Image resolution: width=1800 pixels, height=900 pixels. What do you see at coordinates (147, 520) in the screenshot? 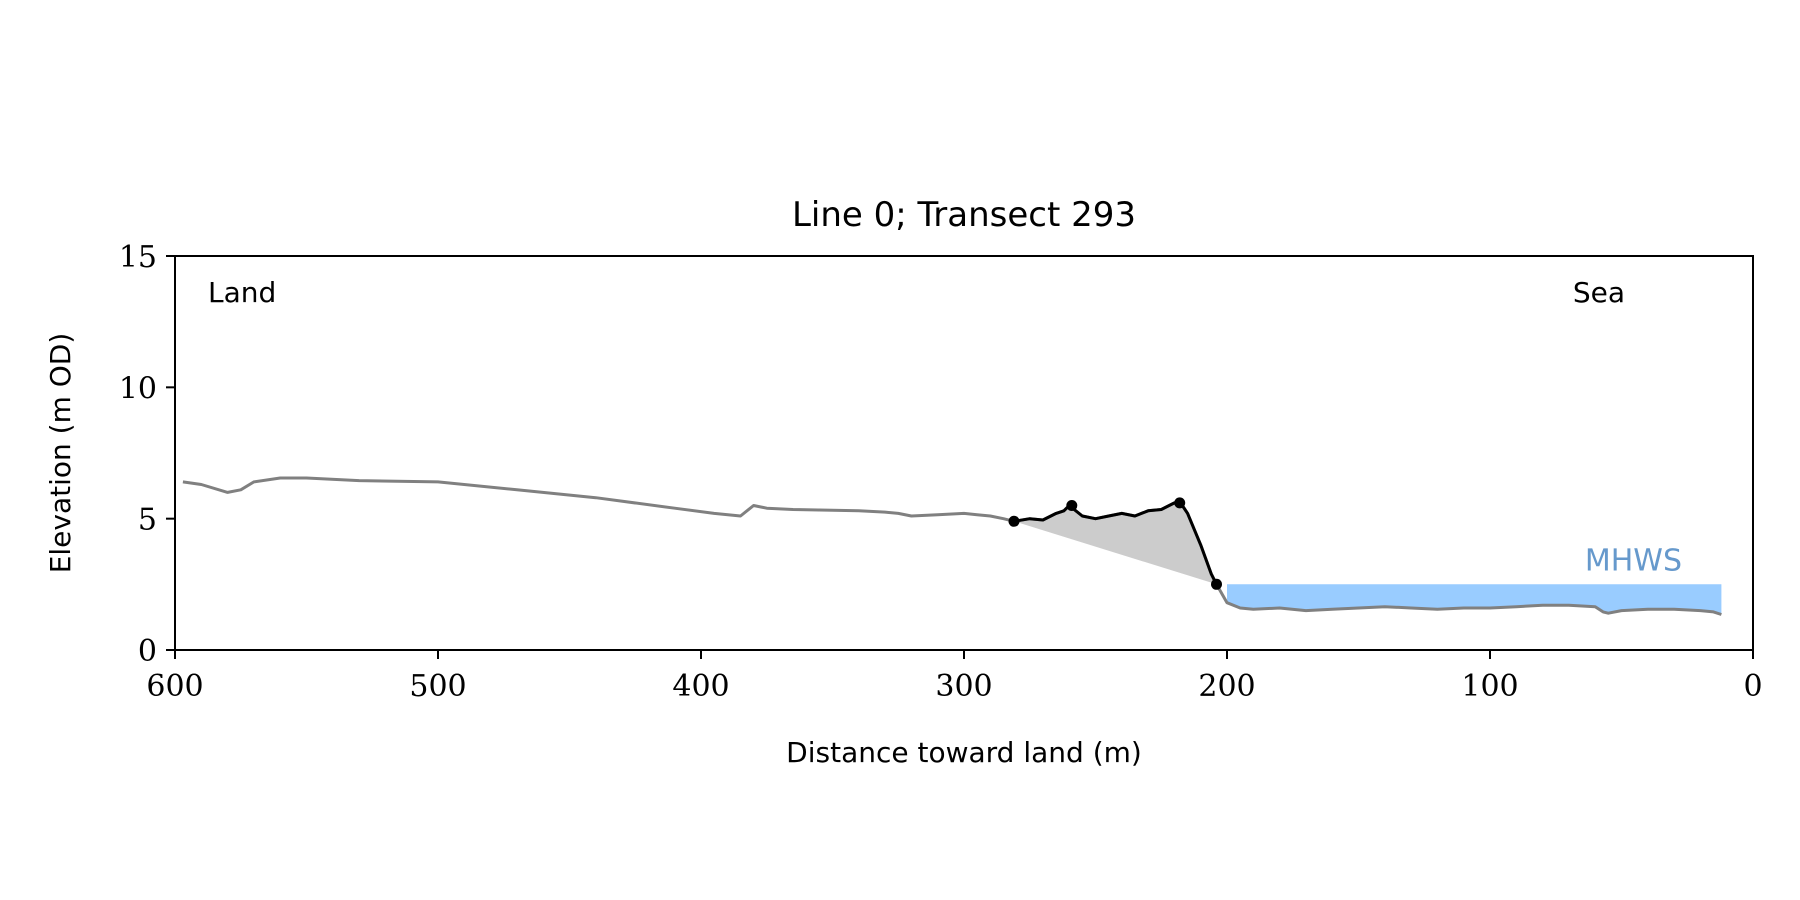
I see `y-tick-label: 5` at bounding box center [147, 520].